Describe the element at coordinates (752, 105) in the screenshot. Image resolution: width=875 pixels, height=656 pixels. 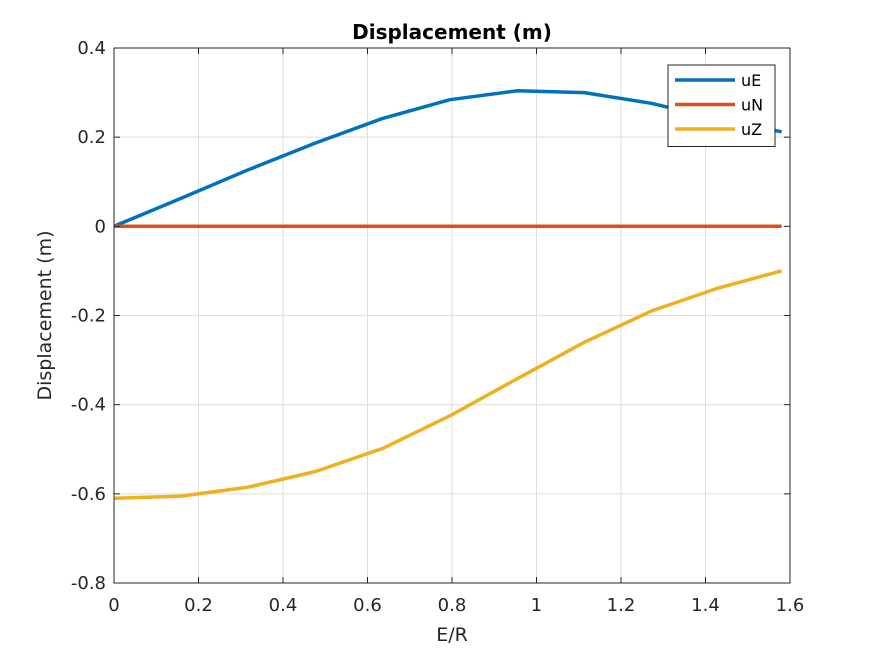
I see `legend-label-uN: uN` at that location.